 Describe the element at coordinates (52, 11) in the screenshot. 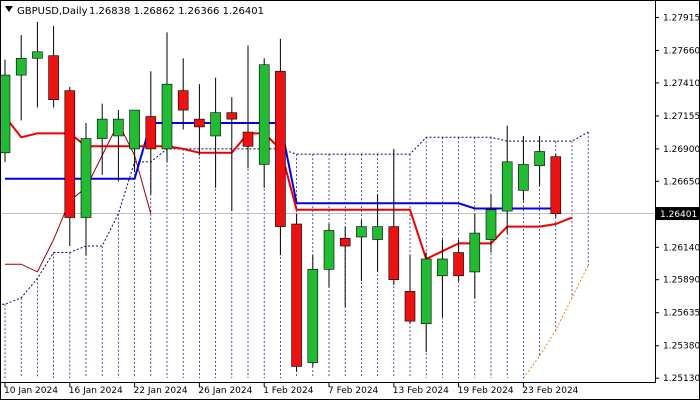

I see `symbol-label: GBPUSD,Daily` at that location.